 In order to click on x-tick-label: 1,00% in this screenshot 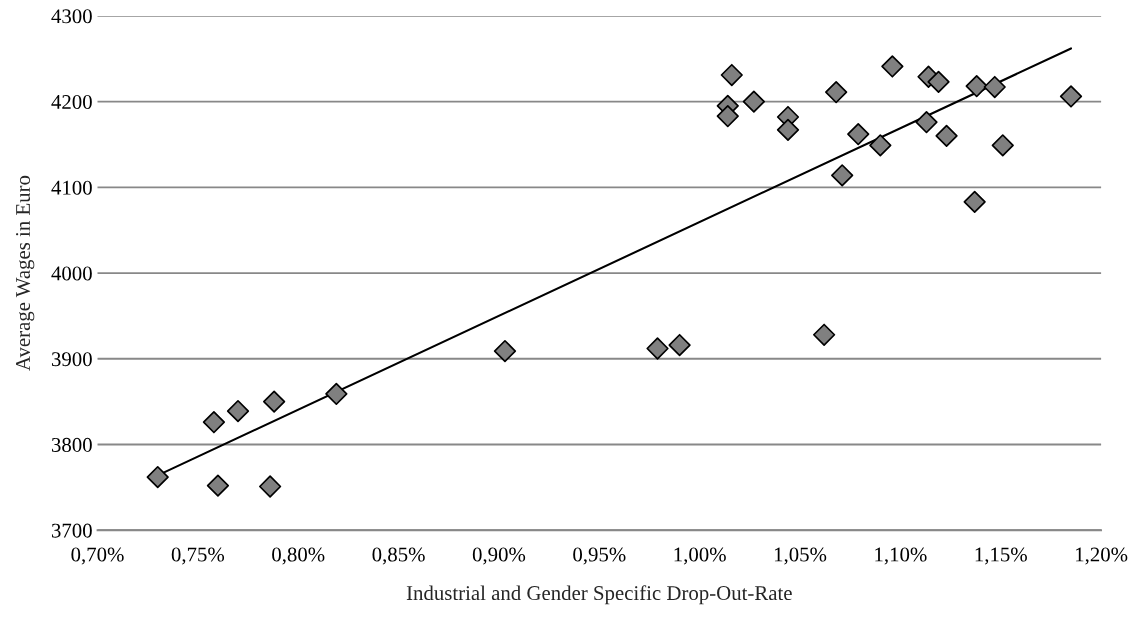, I will do `click(700, 556)`.